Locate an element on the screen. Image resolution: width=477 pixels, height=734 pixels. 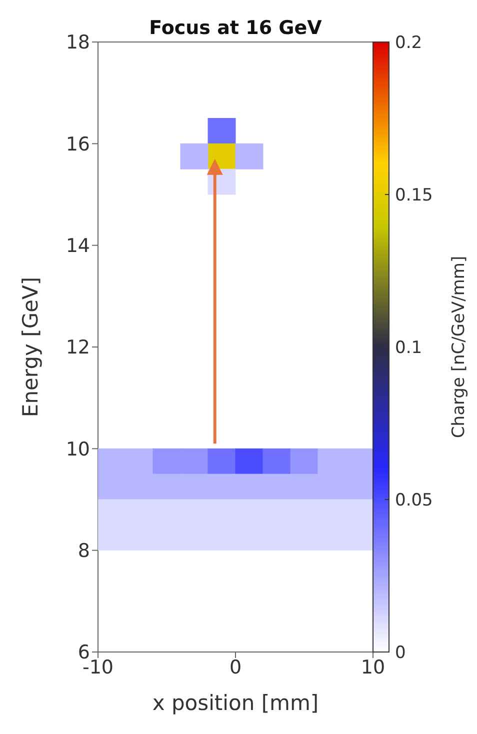
color-bar-label: 0.1 is located at coordinates (408, 348).